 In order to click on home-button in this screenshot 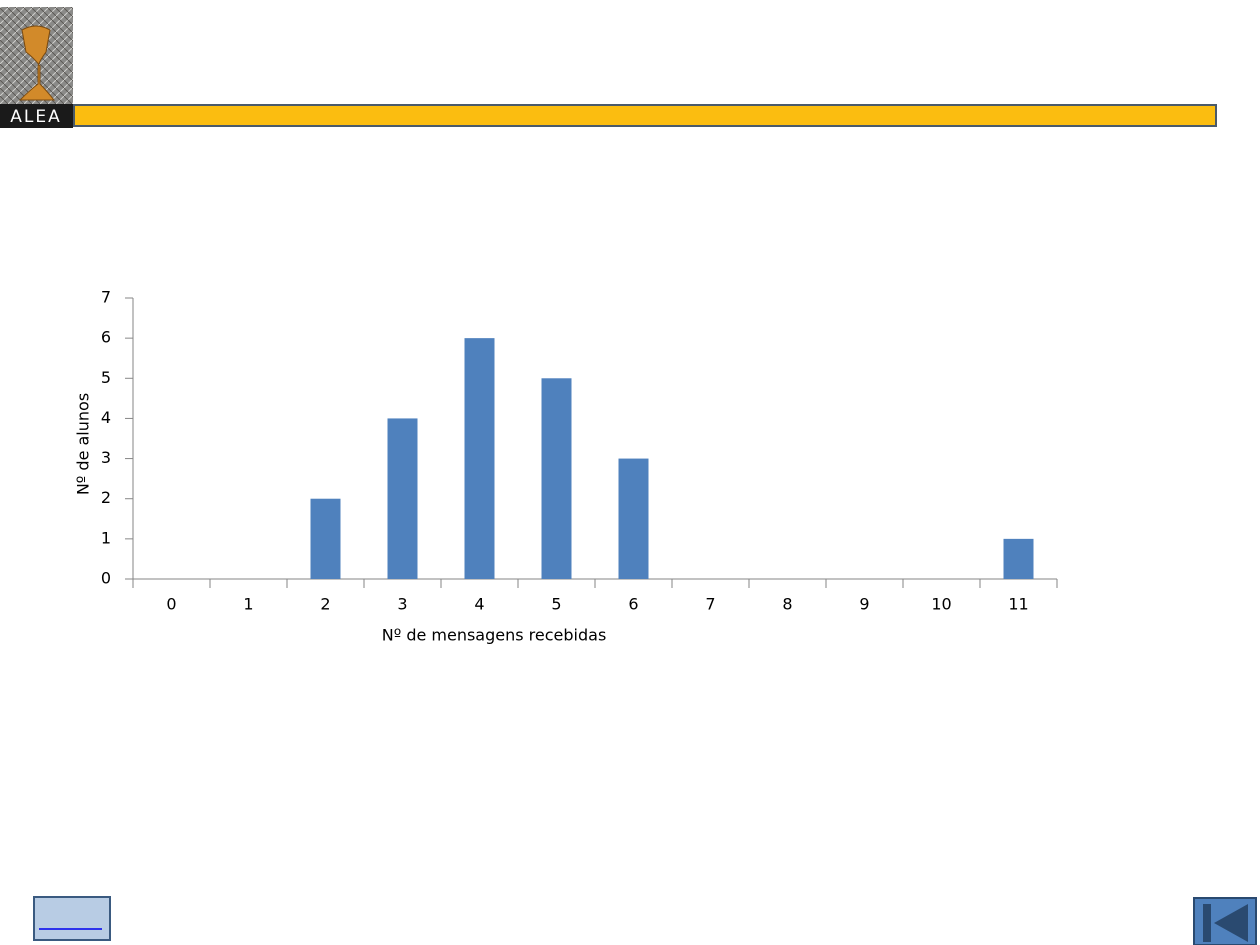, I will do `click(72, 918)`.